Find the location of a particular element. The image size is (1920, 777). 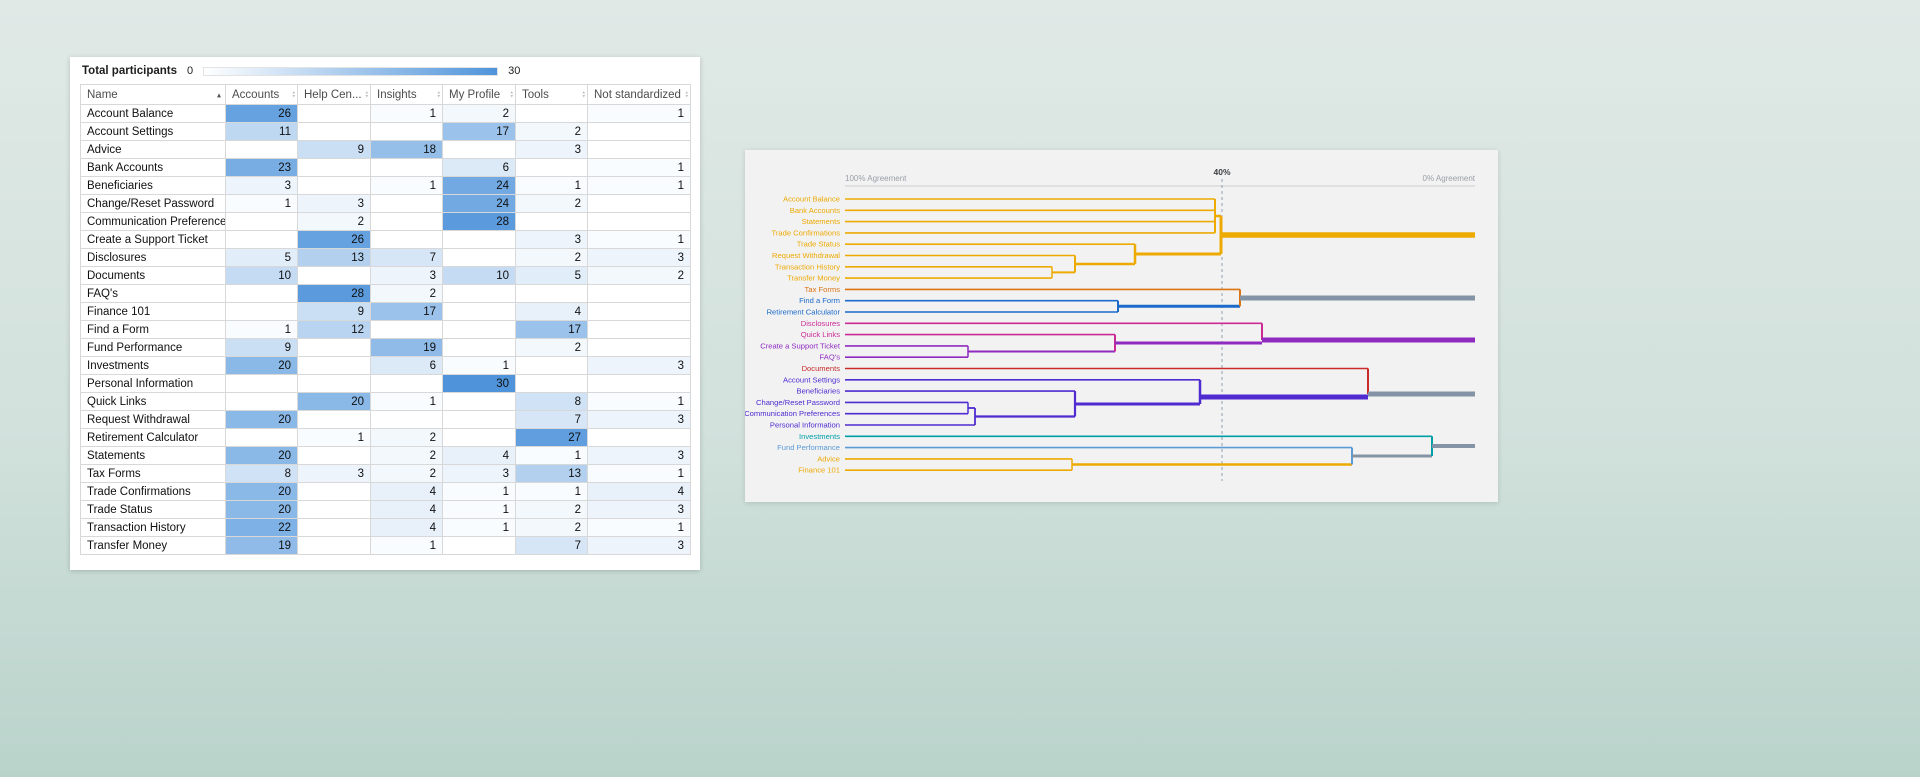

column-header-tools: Tools ▴ ▾ is located at coordinates (551, 94).